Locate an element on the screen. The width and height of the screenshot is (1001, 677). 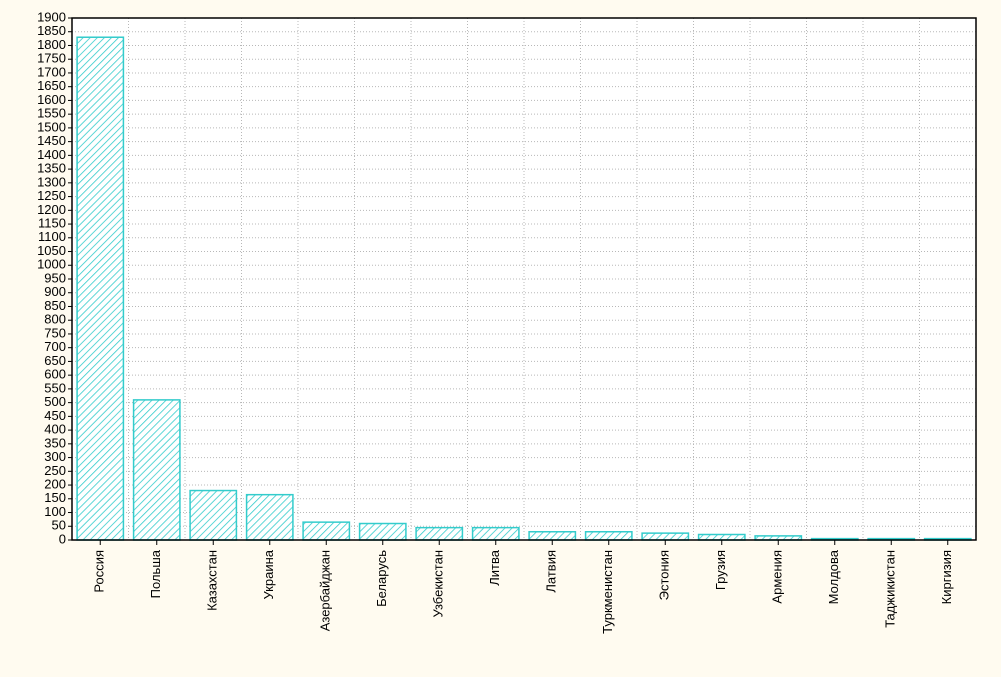
x-tick-label: Молдова is located at coordinates (833, 576).